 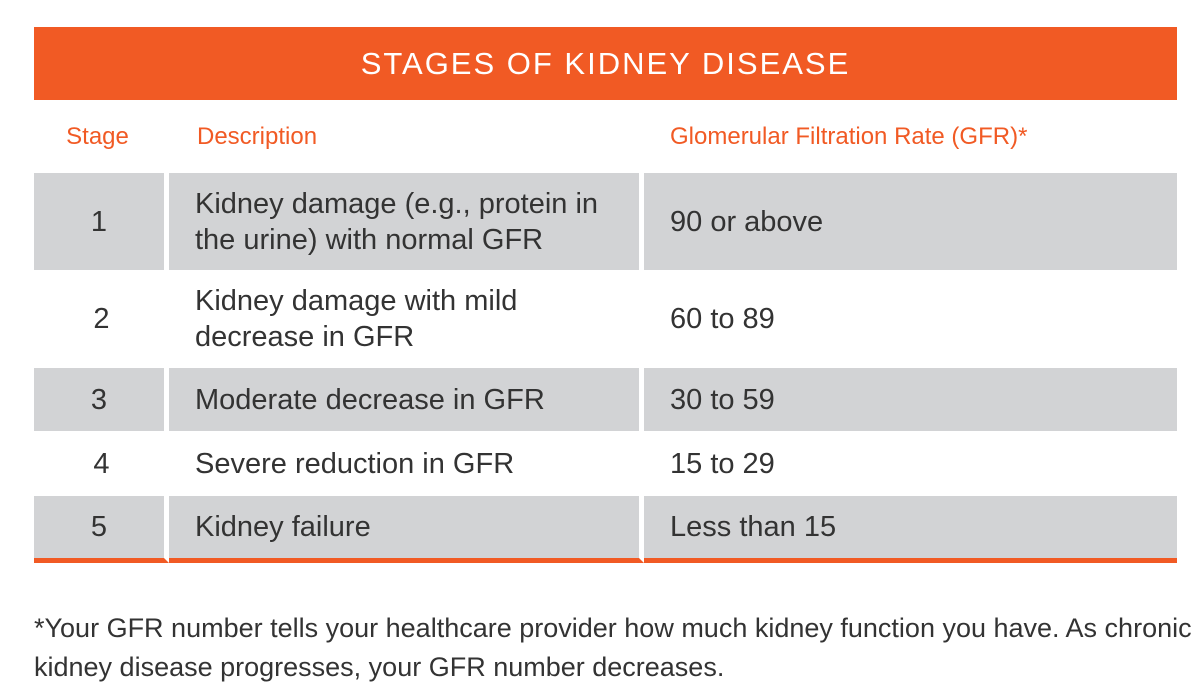 I want to click on header-stage: Stage, so click(x=97, y=136).